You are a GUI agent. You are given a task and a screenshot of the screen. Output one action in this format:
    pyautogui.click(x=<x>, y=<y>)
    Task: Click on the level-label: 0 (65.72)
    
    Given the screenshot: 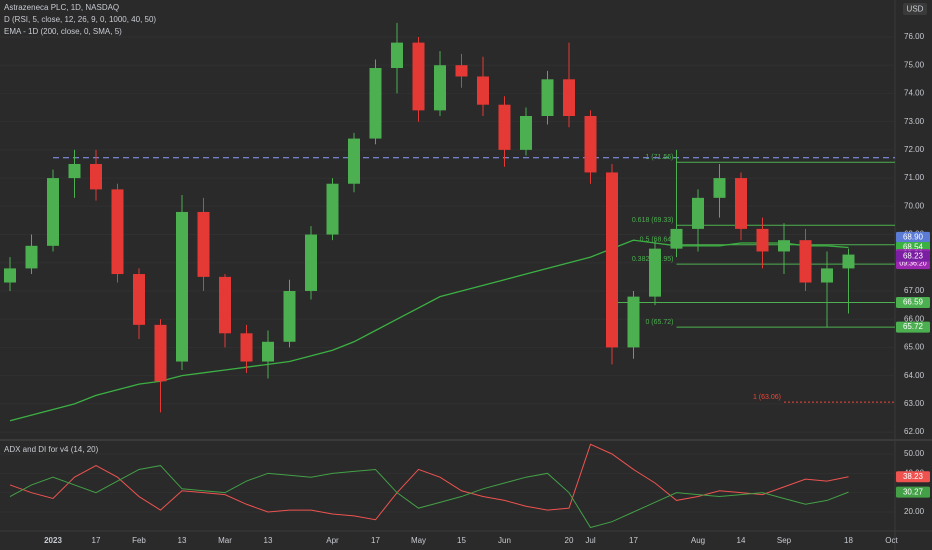 What is the action you would take?
    pyautogui.click(x=659, y=322)
    